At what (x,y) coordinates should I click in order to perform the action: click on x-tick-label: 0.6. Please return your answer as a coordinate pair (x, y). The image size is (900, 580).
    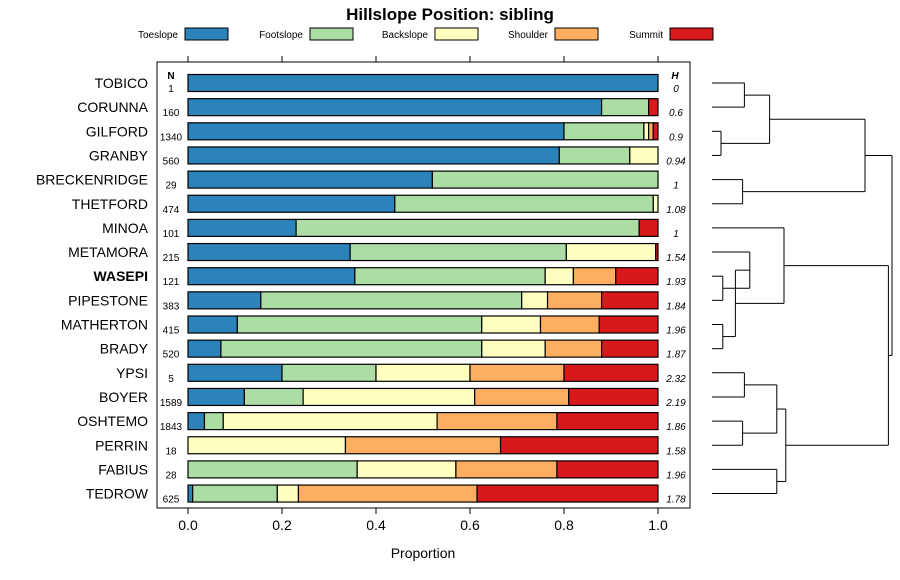
    Looking at the image, I should click on (470, 525).